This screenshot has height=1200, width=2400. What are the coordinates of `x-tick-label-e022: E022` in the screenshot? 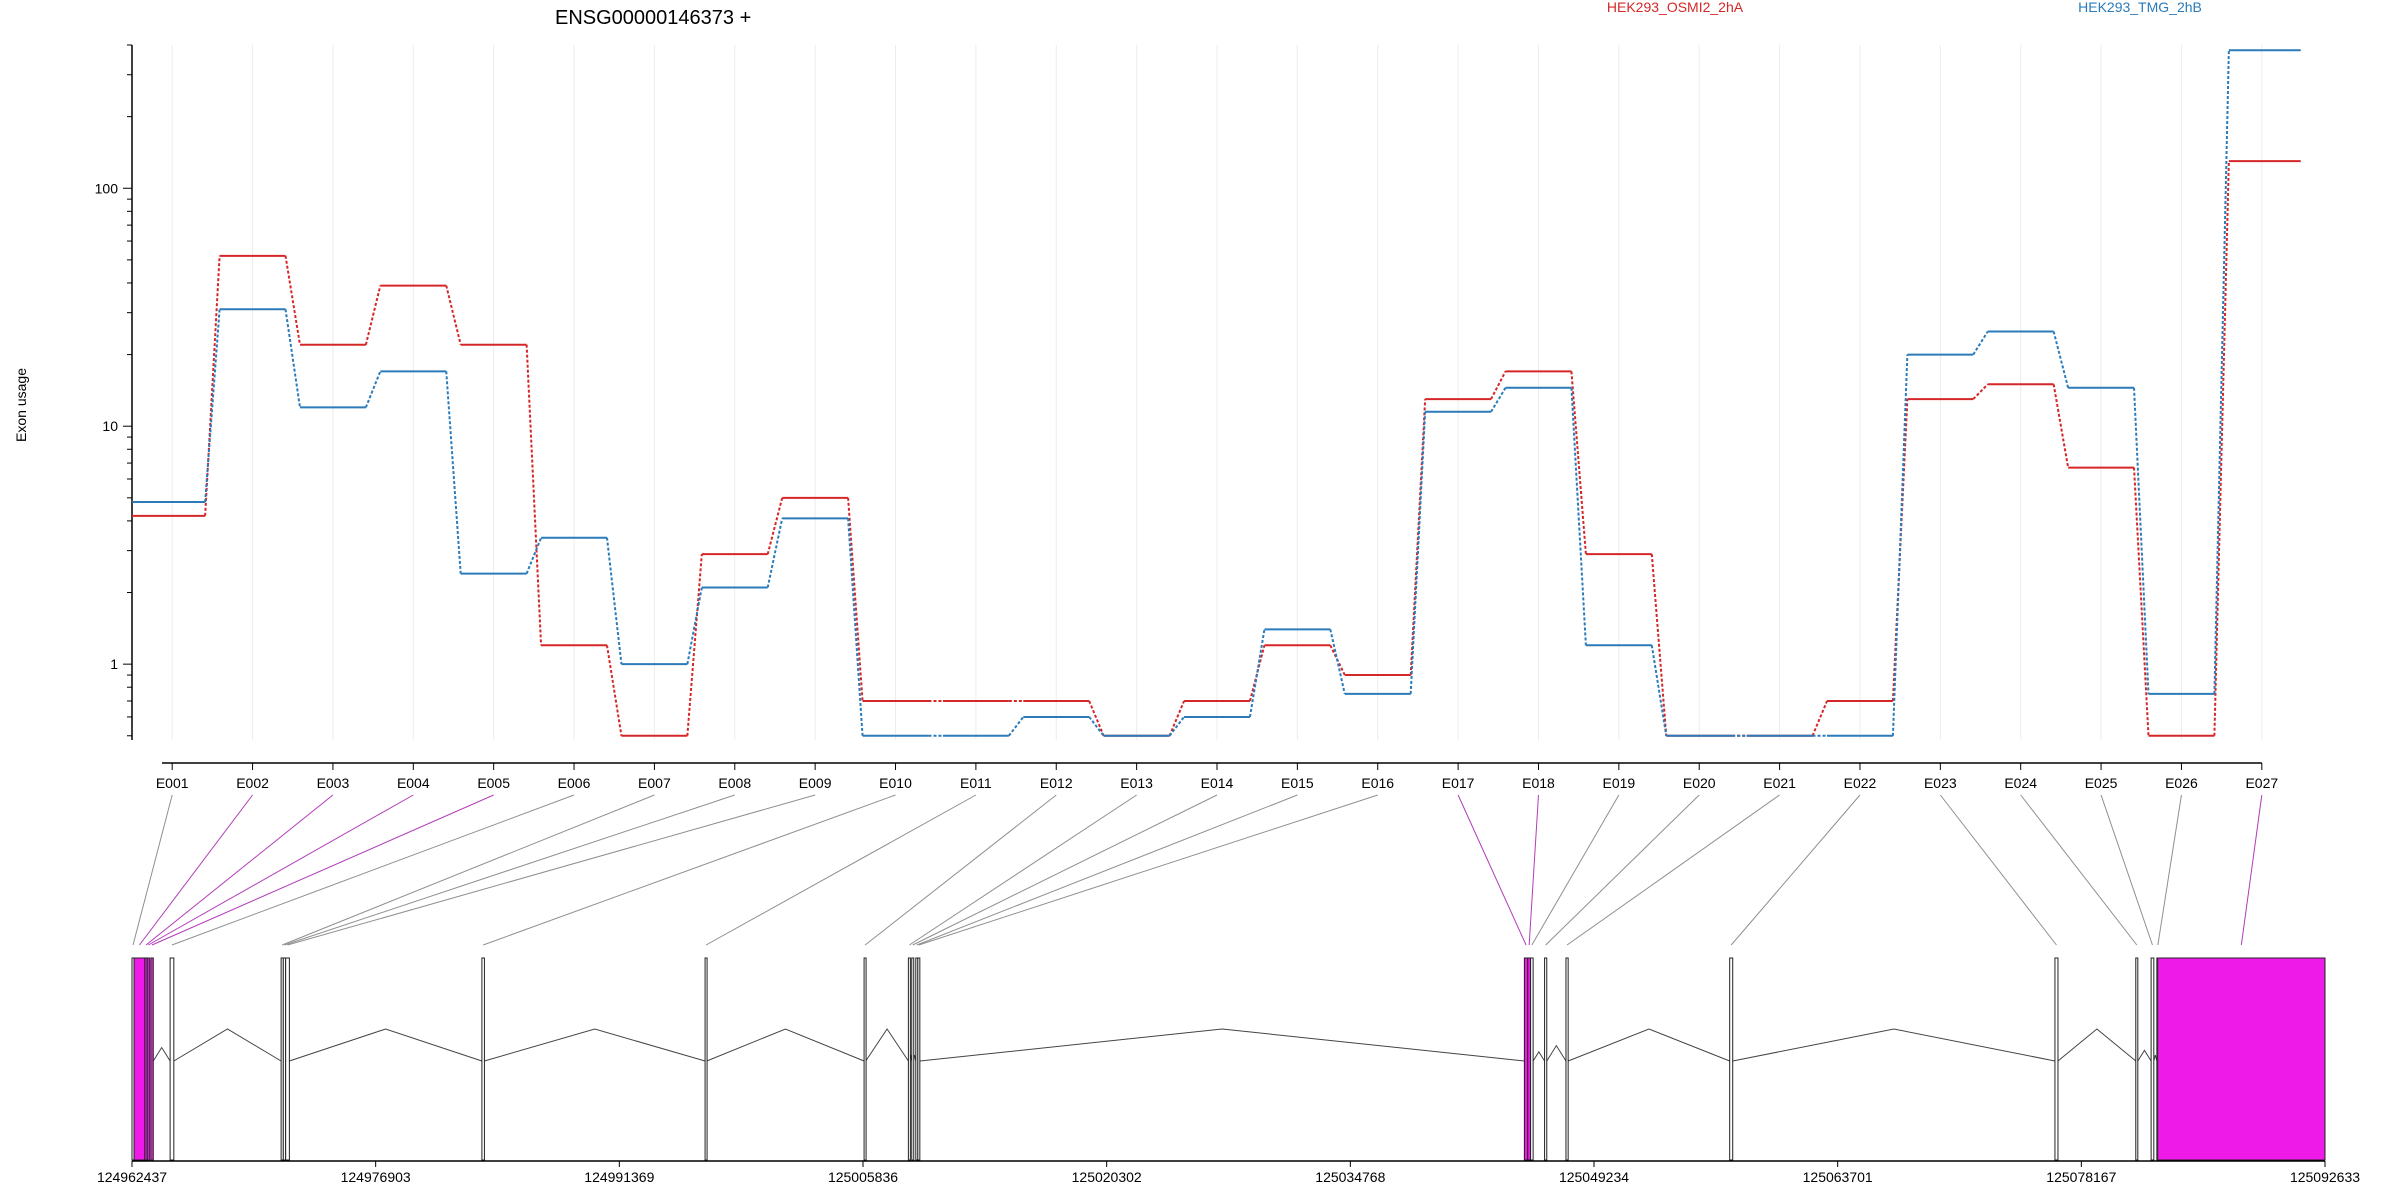 It's located at (1860, 783).